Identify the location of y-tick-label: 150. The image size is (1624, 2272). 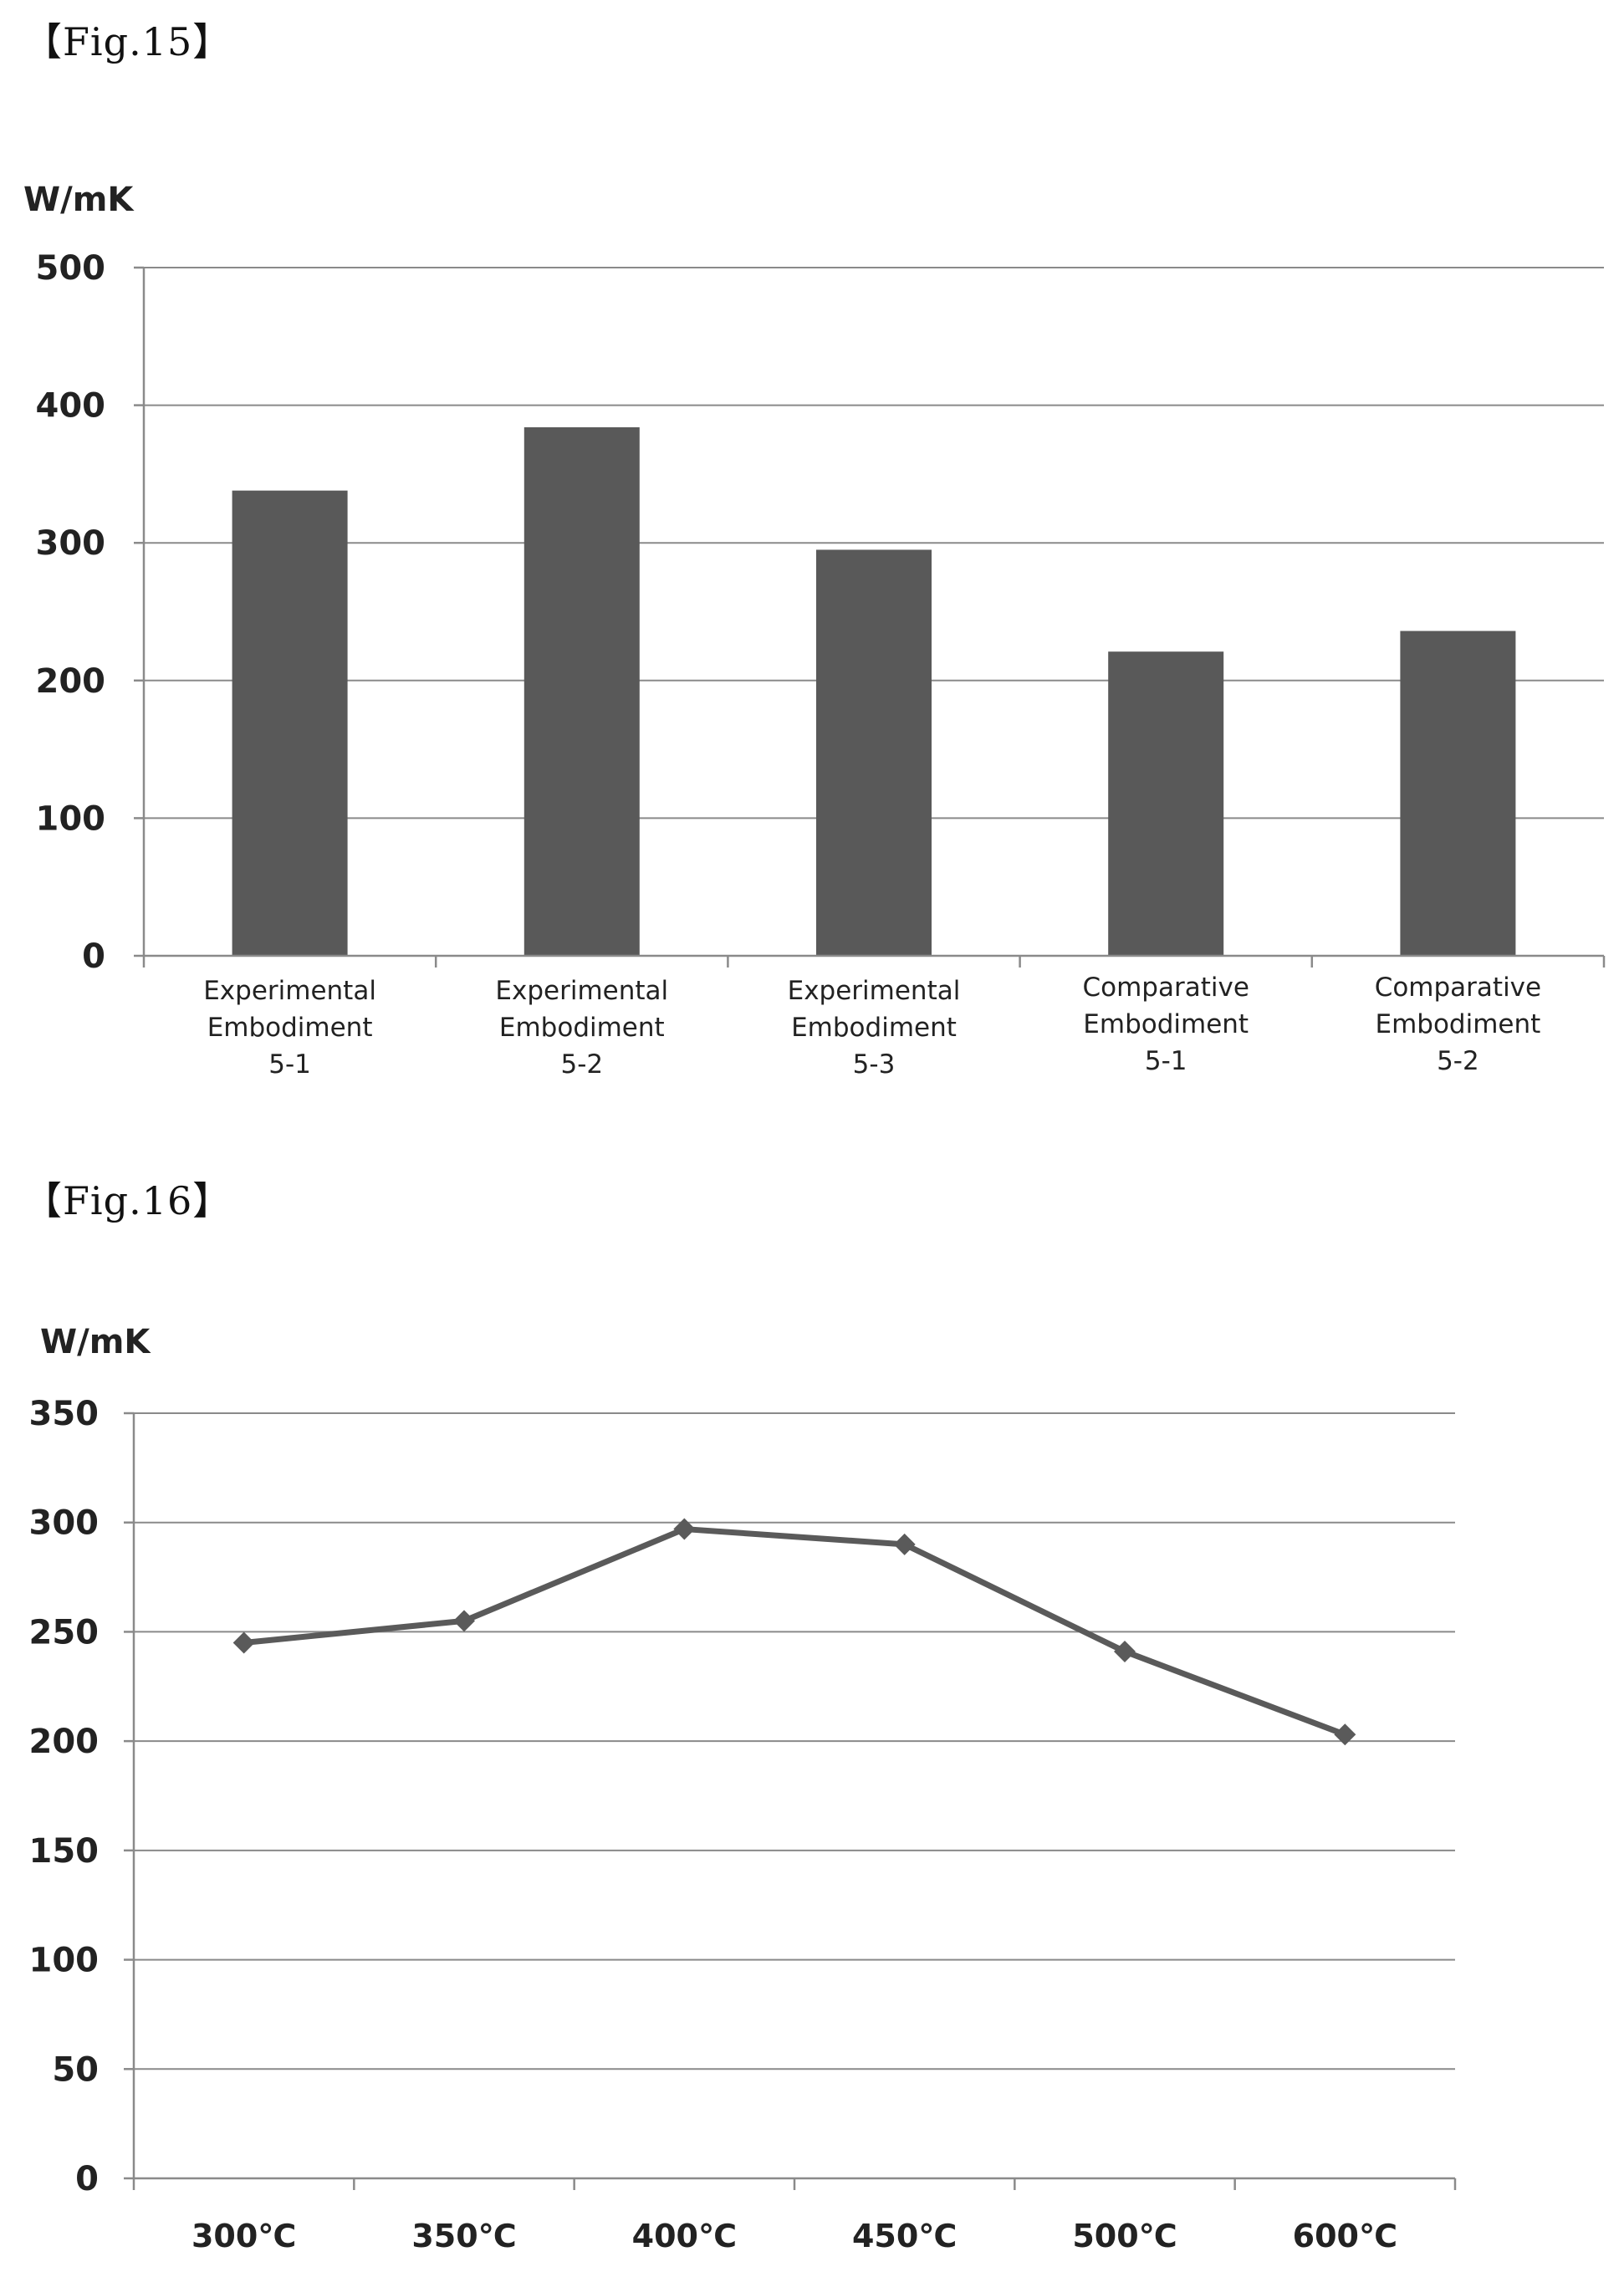
(64, 1851).